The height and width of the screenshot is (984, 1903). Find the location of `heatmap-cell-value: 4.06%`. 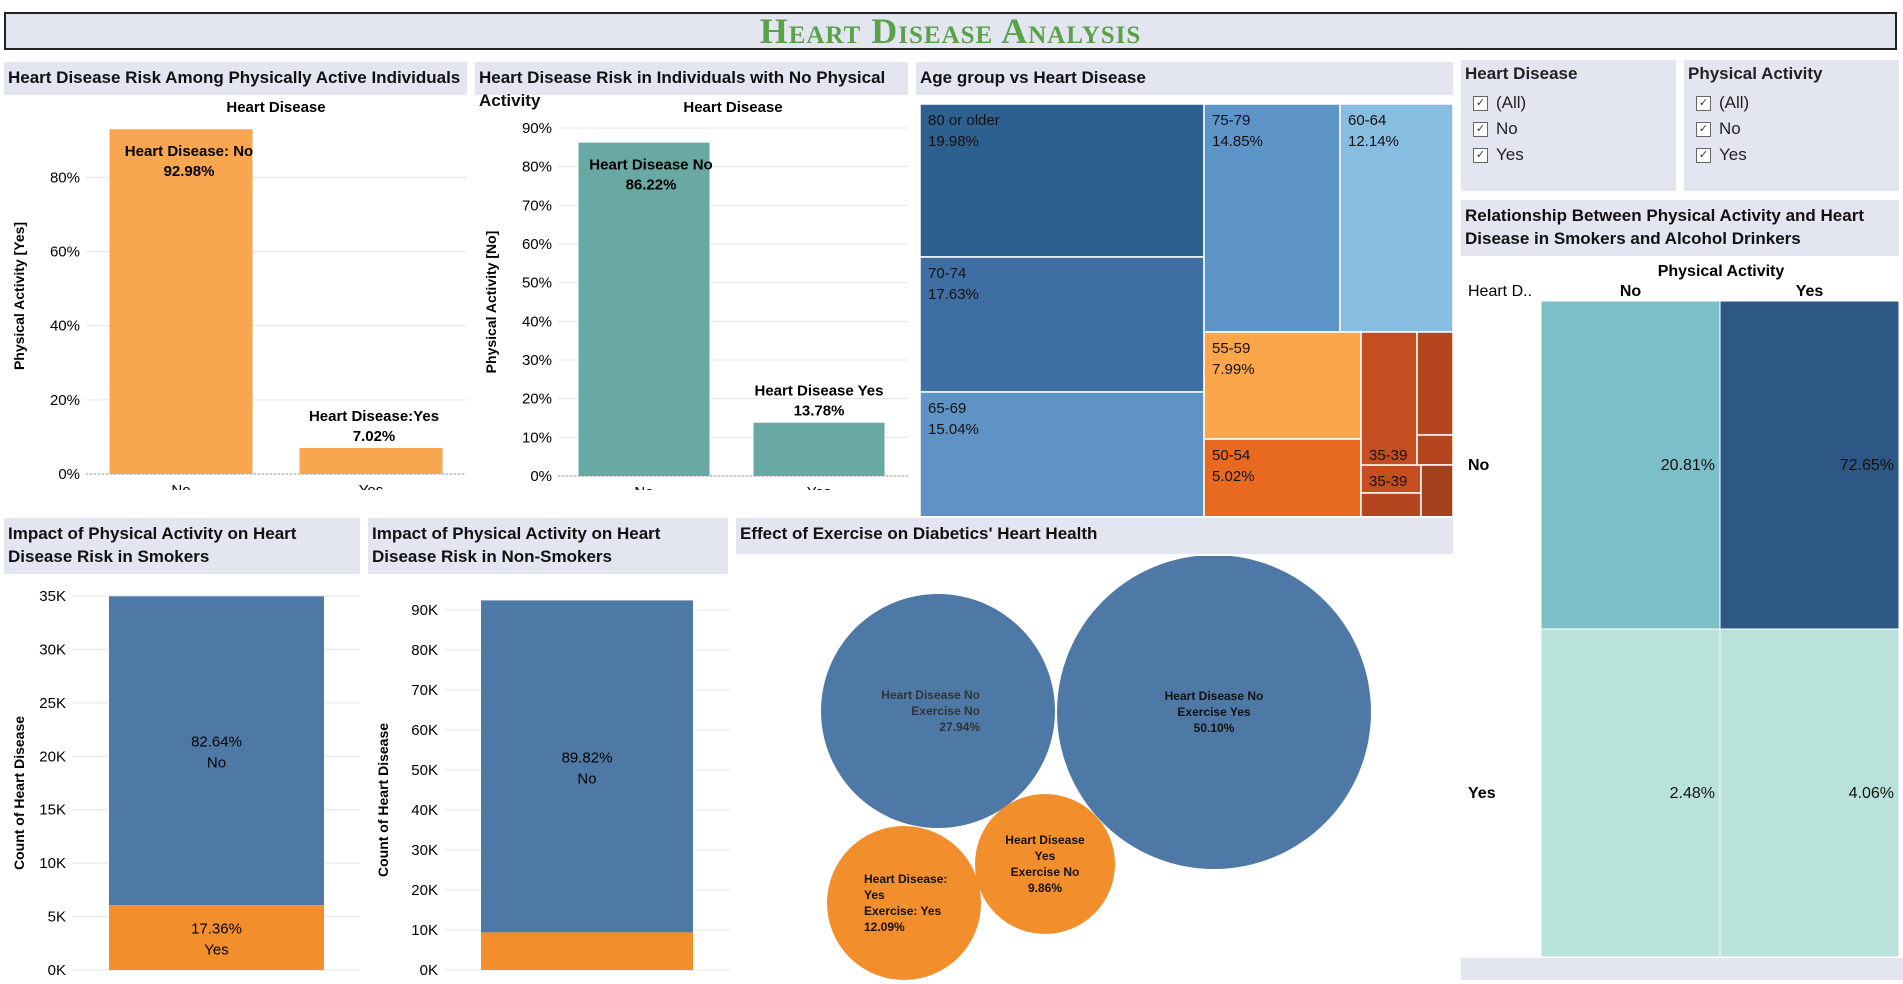

heatmap-cell-value: 4.06% is located at coordinates (1871, 793).